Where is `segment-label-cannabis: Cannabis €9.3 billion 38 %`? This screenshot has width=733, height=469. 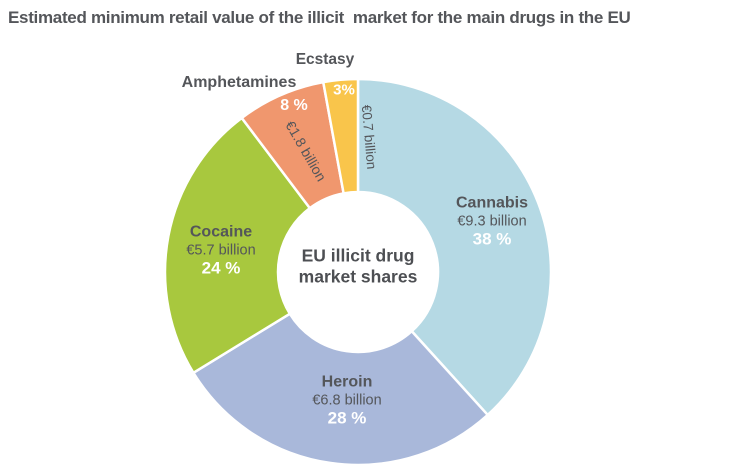
segment-label-cannabis: Cannabis €9.3 billion 38 % is located at coordinates (492, 221).